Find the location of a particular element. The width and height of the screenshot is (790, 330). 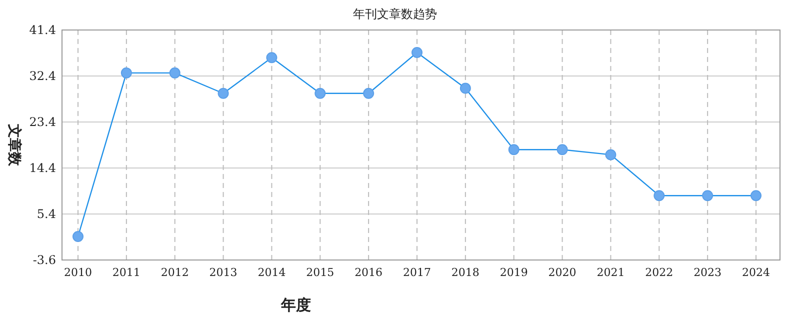

x-tick-label: 2012 is located at coordinates (174, 272).